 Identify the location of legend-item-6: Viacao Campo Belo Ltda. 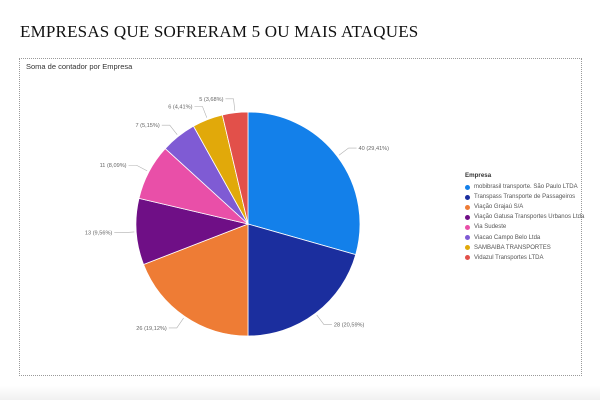
(524, 237).